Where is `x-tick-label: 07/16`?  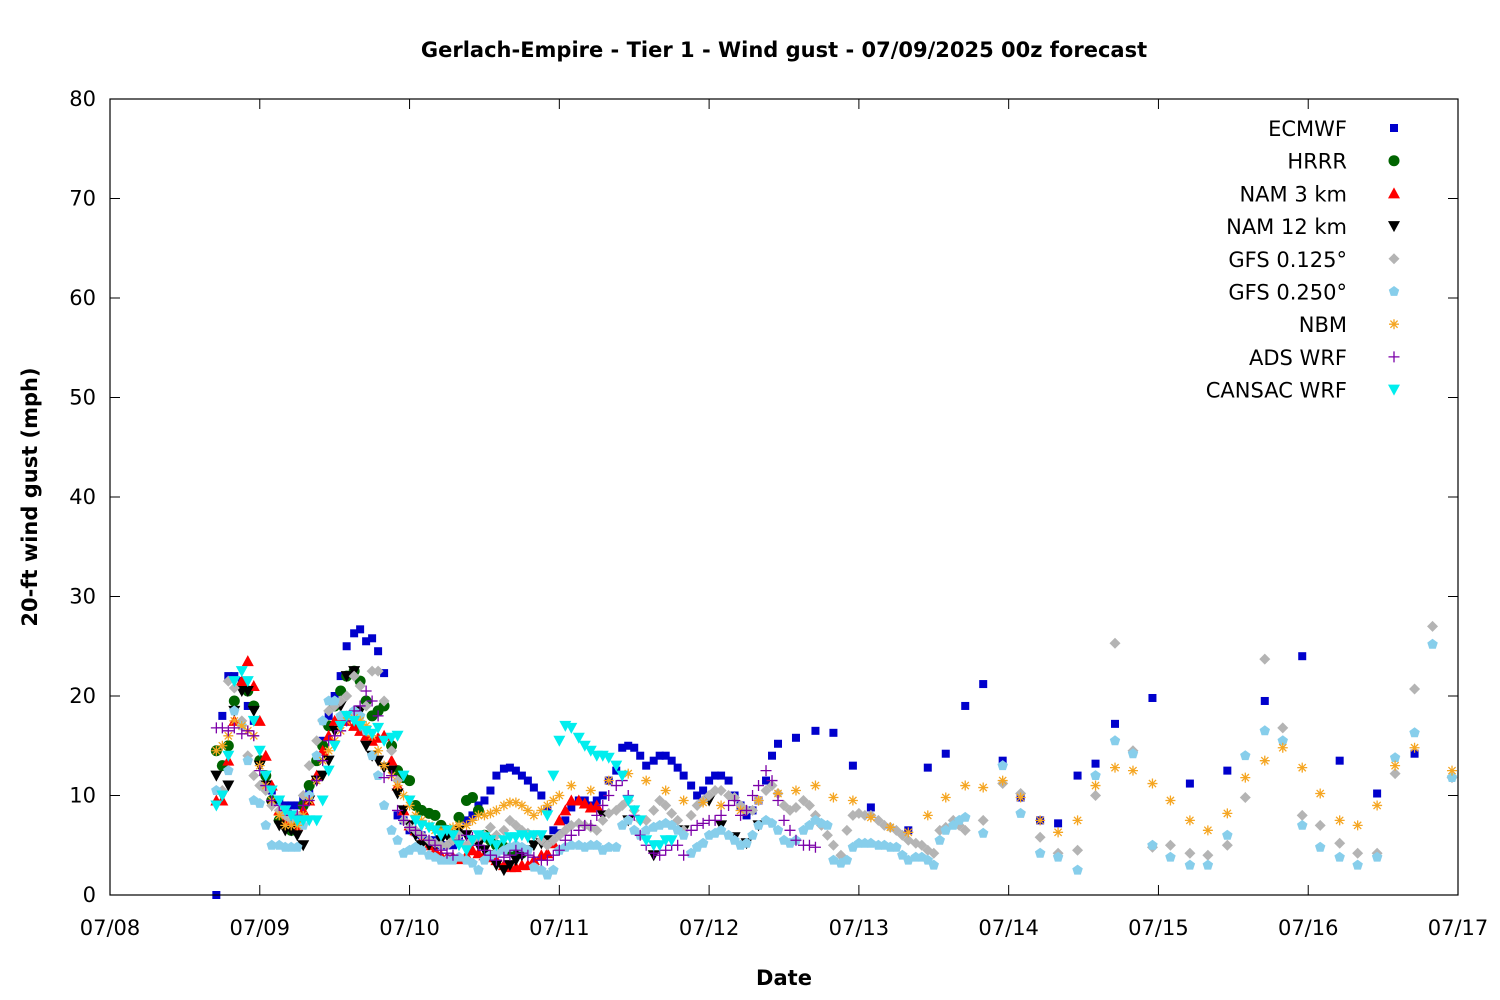 x-tick-label: 07/16 is located at coordinates (1308, 928).